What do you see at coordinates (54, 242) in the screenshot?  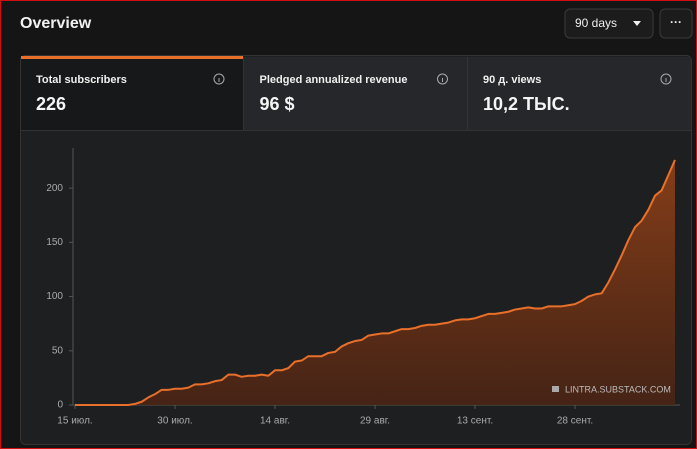 I see `y-tick-label: 150` at bounding box center [54, 242].